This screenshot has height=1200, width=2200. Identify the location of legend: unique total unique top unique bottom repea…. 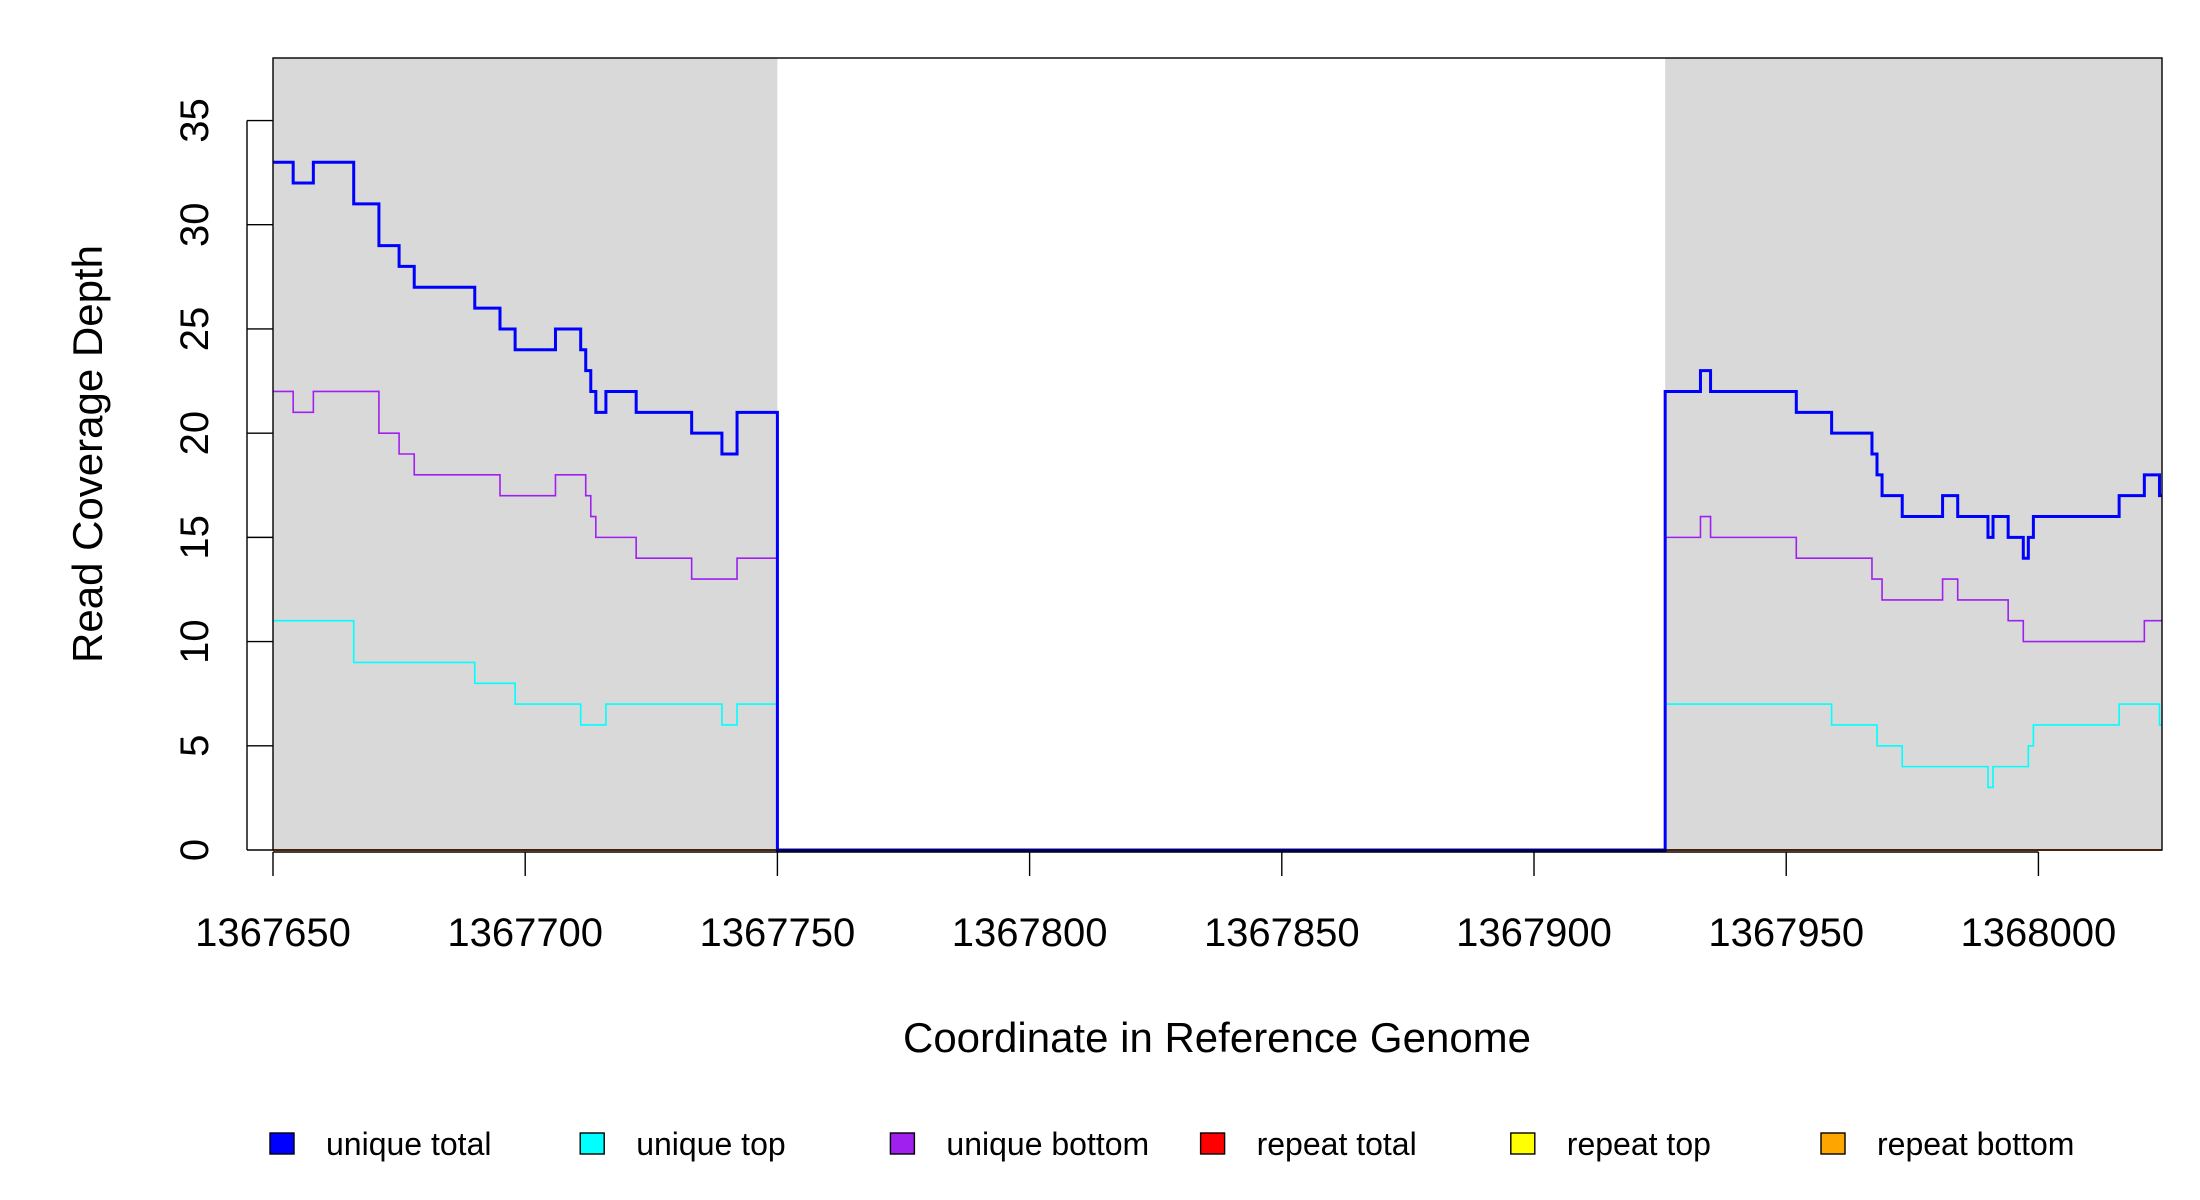
(1171, 1144).